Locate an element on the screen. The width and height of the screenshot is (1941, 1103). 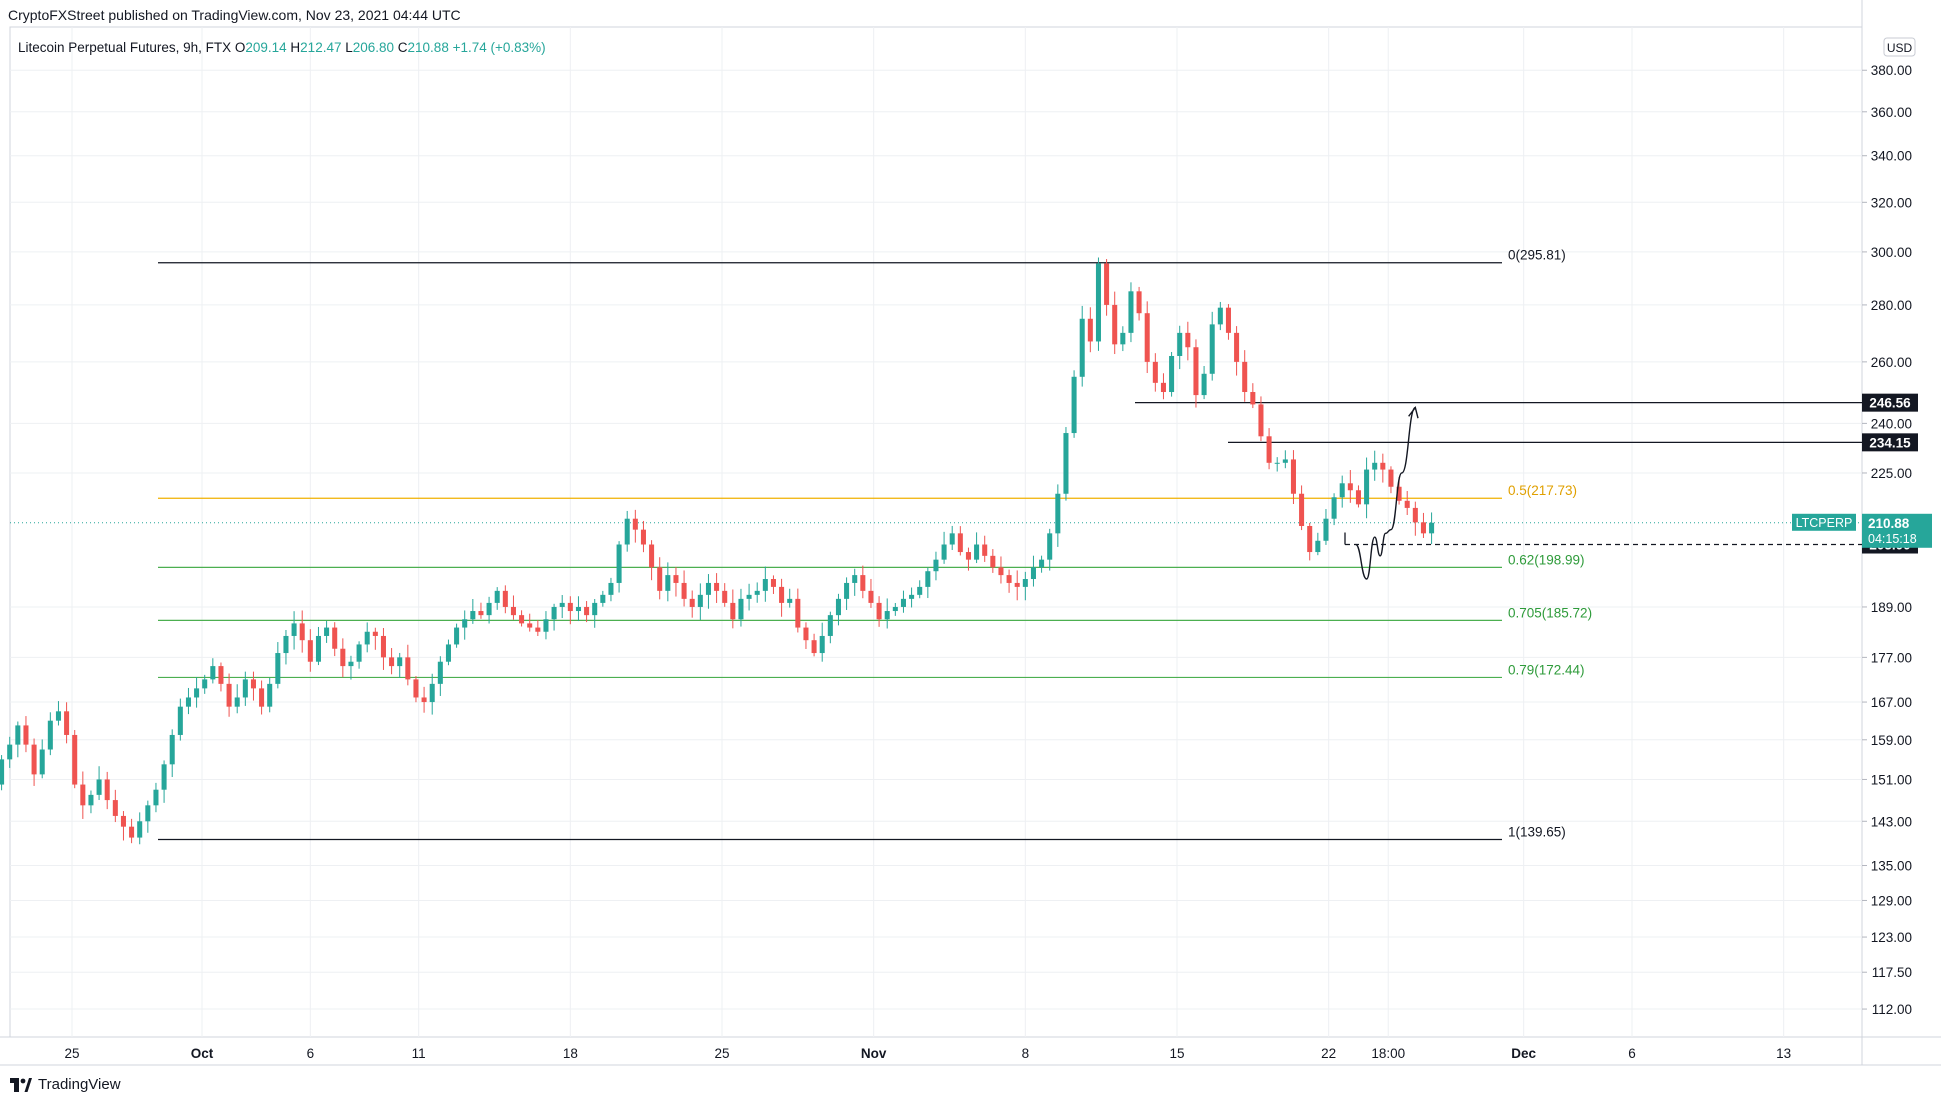
y-tick-label: 129.00 is located at coordinates (1891, 900).